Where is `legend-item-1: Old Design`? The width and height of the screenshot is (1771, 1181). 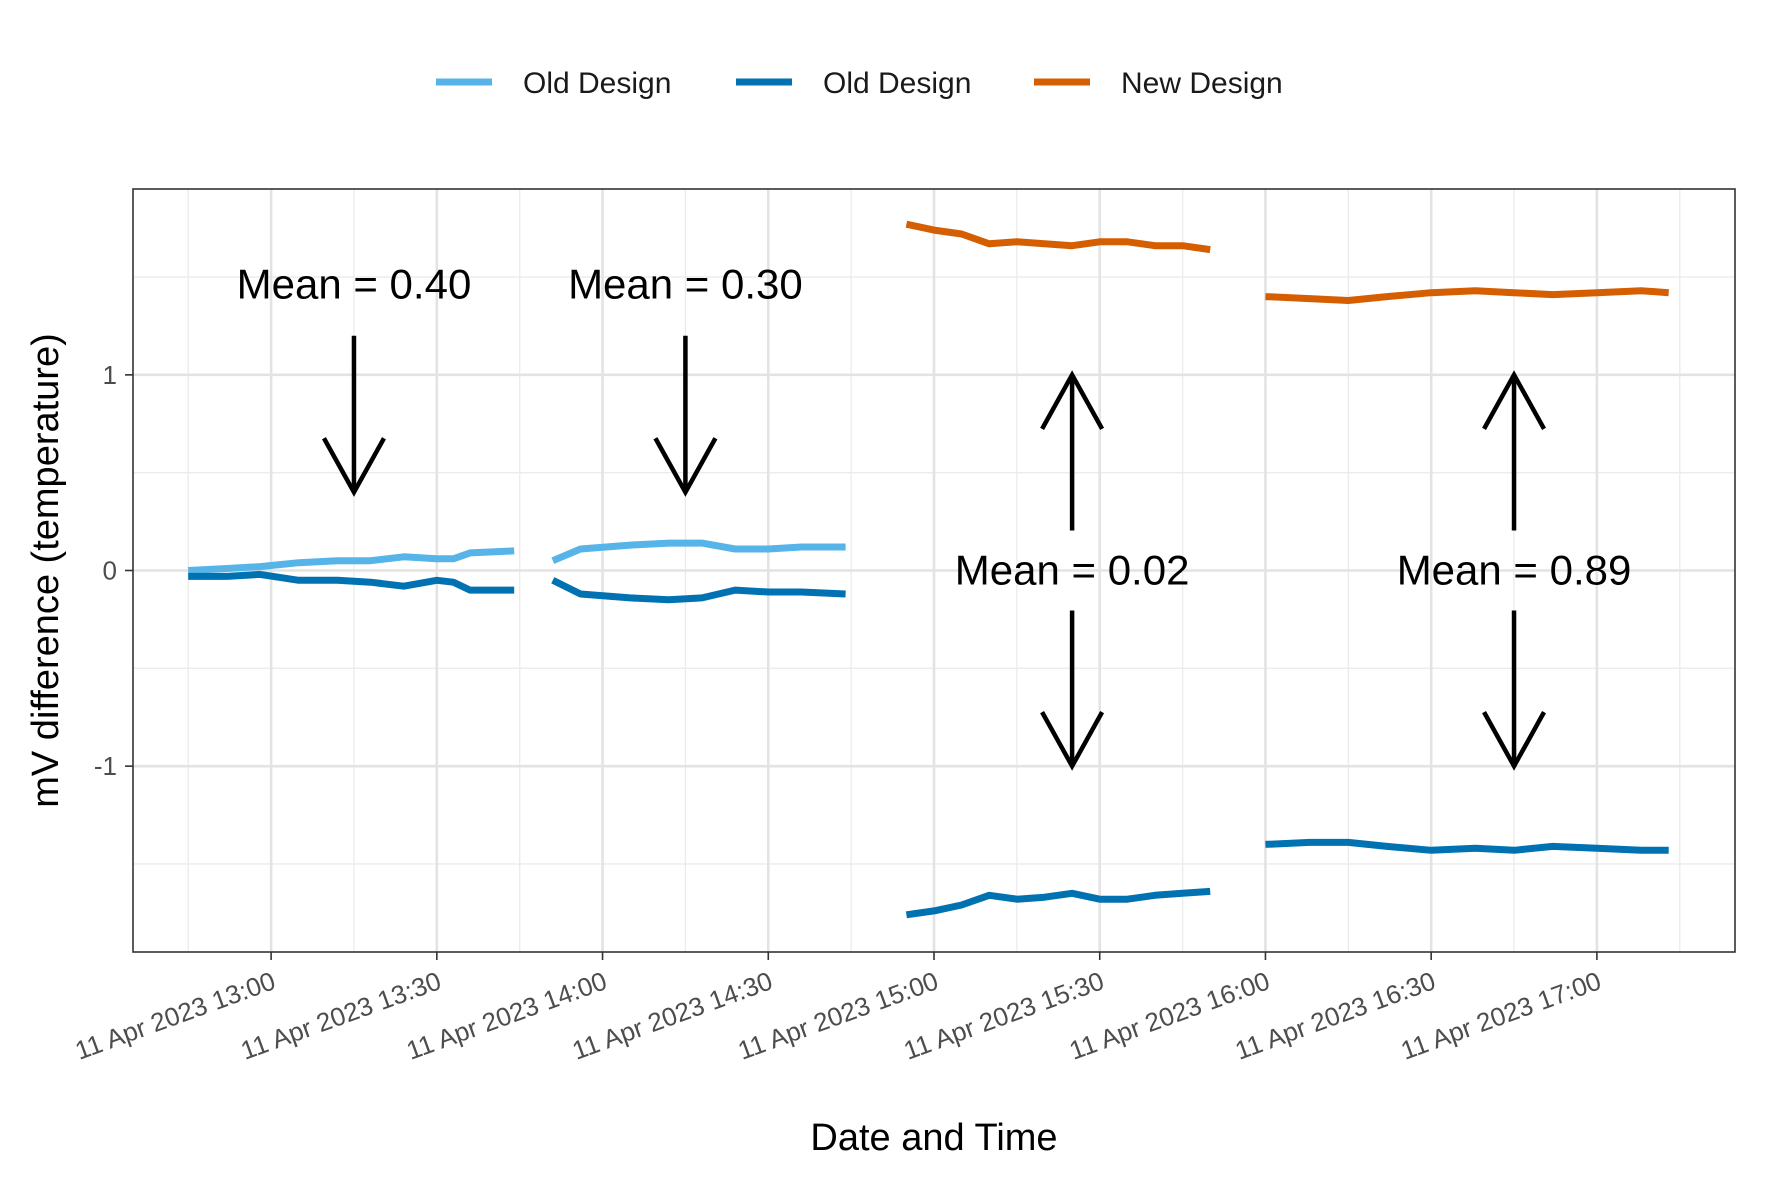
legend-item-1: Old Design is located at coordinates (853, 83).